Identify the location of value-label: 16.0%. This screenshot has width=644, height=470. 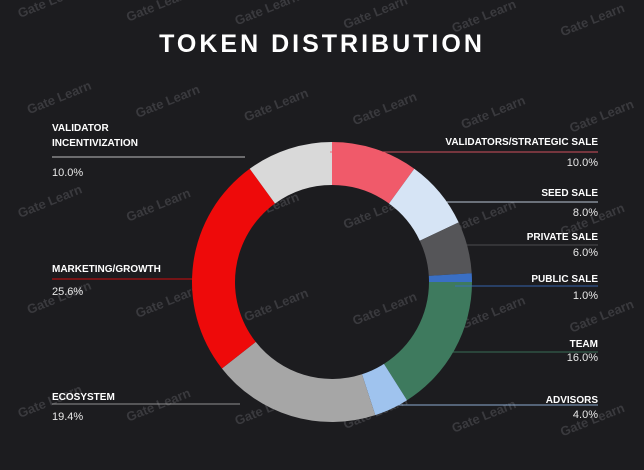
(582, 358).